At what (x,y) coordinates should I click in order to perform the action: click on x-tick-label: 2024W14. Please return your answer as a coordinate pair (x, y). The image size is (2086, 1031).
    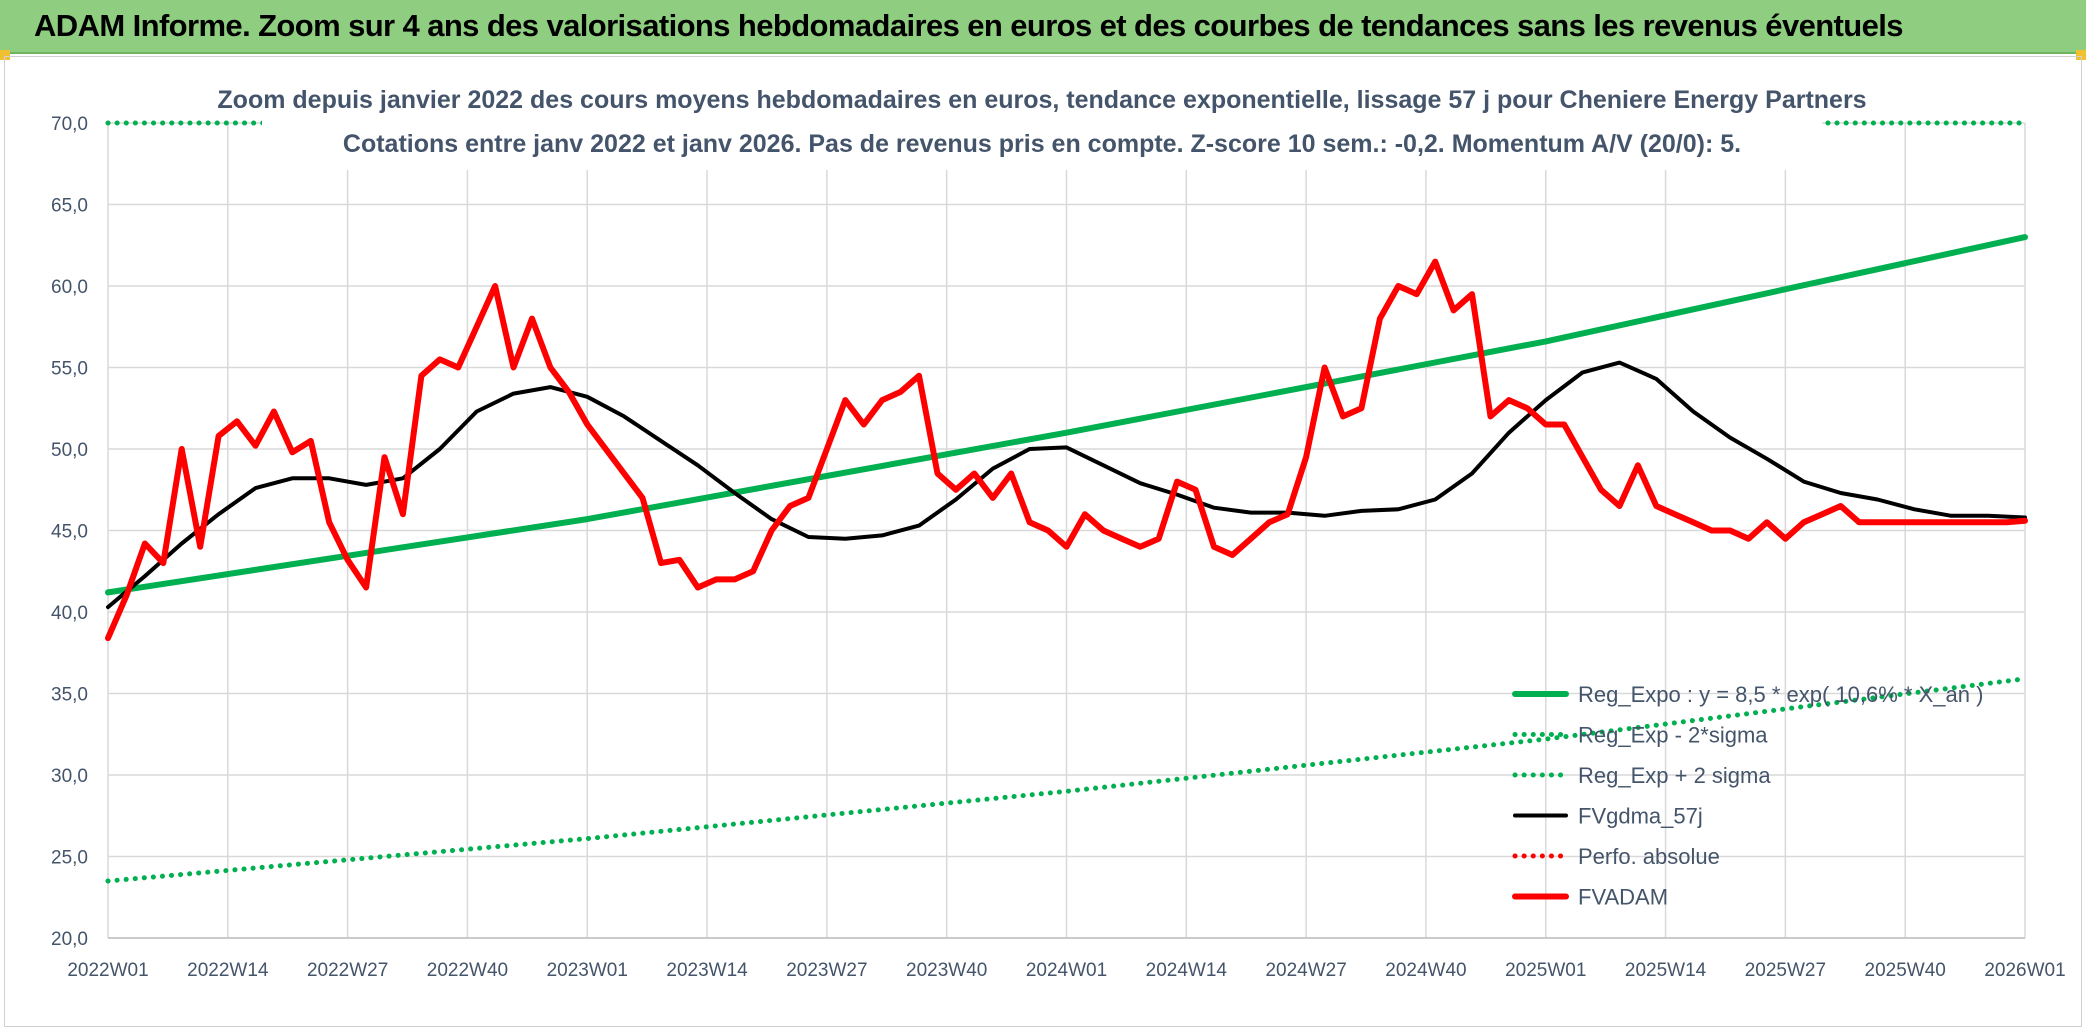
    Looking at the image, I should click on (1187, 970).